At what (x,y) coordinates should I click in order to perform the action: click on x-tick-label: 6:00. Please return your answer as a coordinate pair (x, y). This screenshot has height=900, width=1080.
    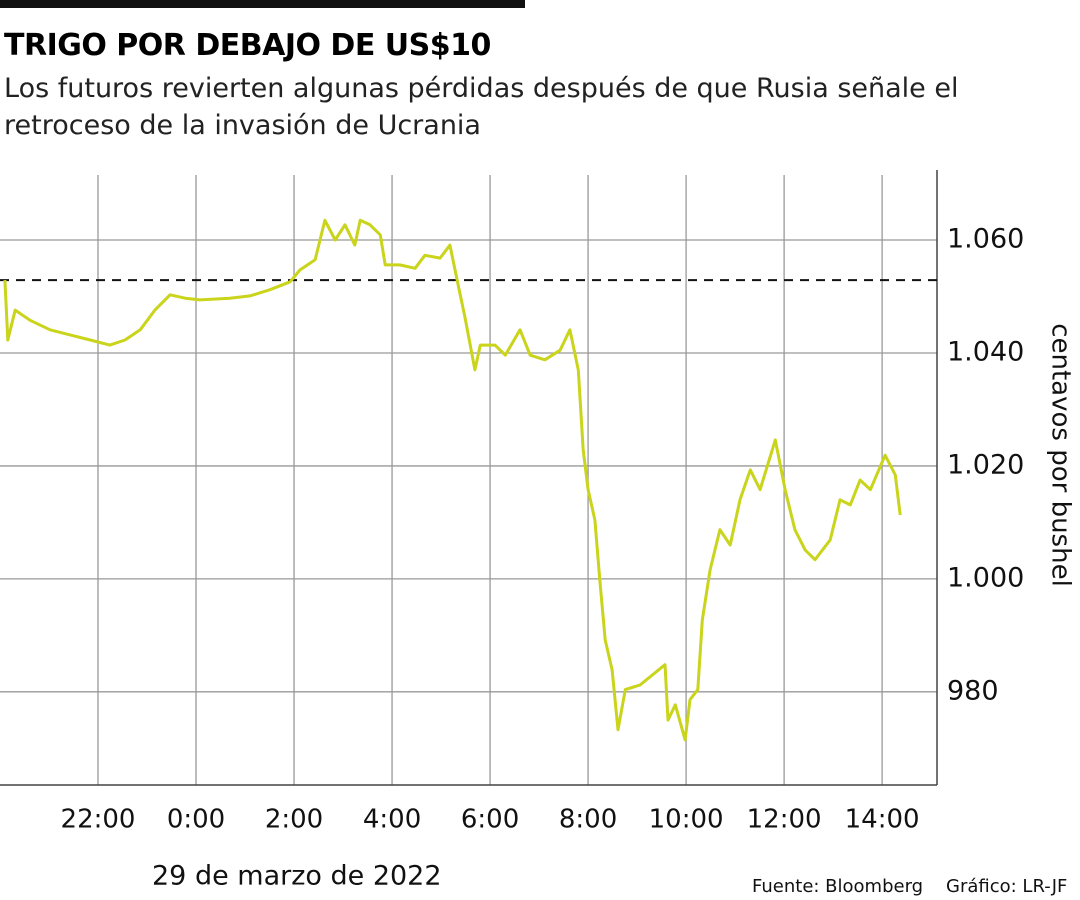
    Looking at the image, I should click on (490, 820).